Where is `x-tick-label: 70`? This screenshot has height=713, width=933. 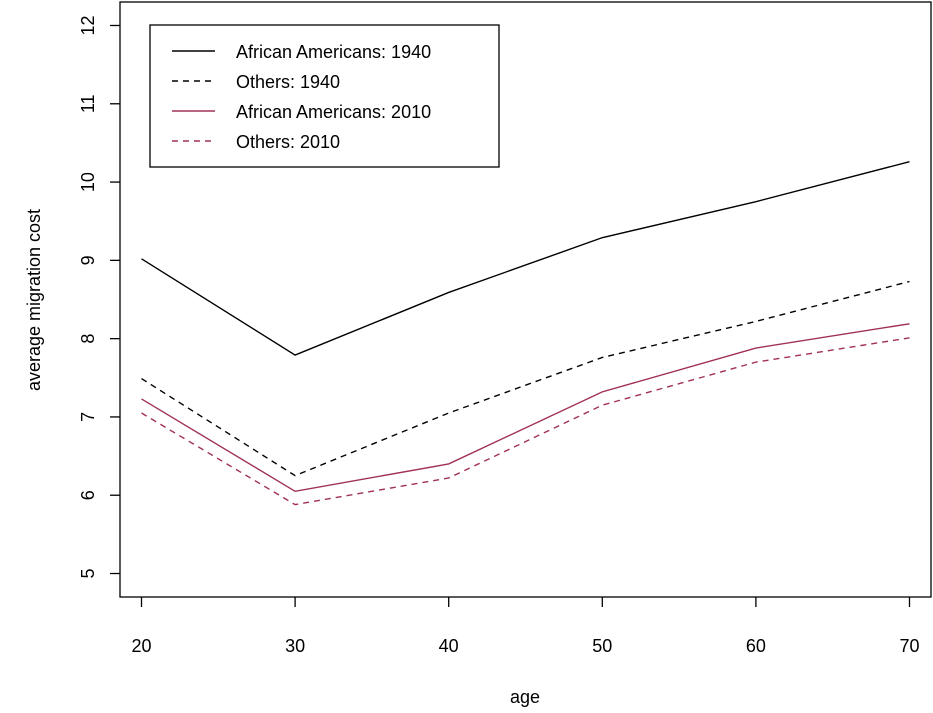
x-tick-label: 70 is located at coordinates (909, 646).